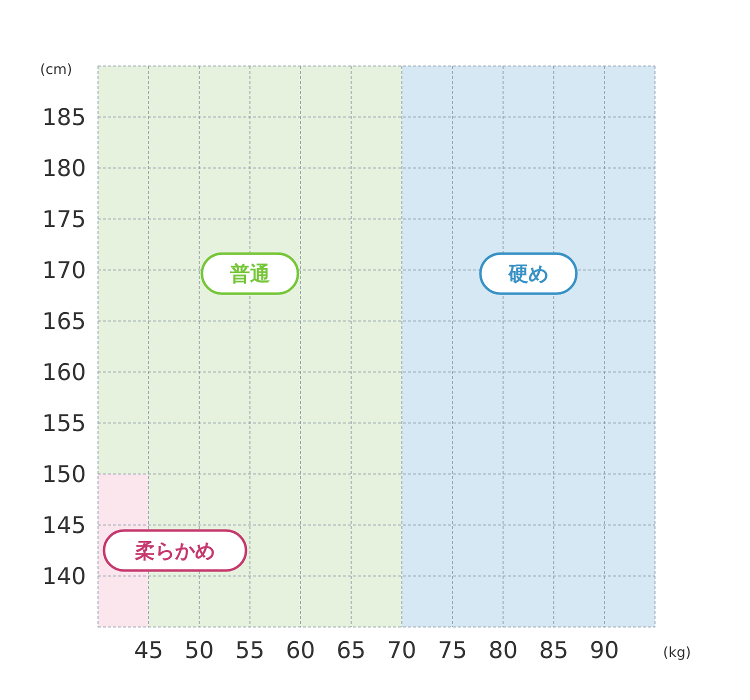 This screenshot has height=700, width=750. Describe the element at coordinates (453, 651) in the screenshot. I see `x-tick-label: 75` at that location.